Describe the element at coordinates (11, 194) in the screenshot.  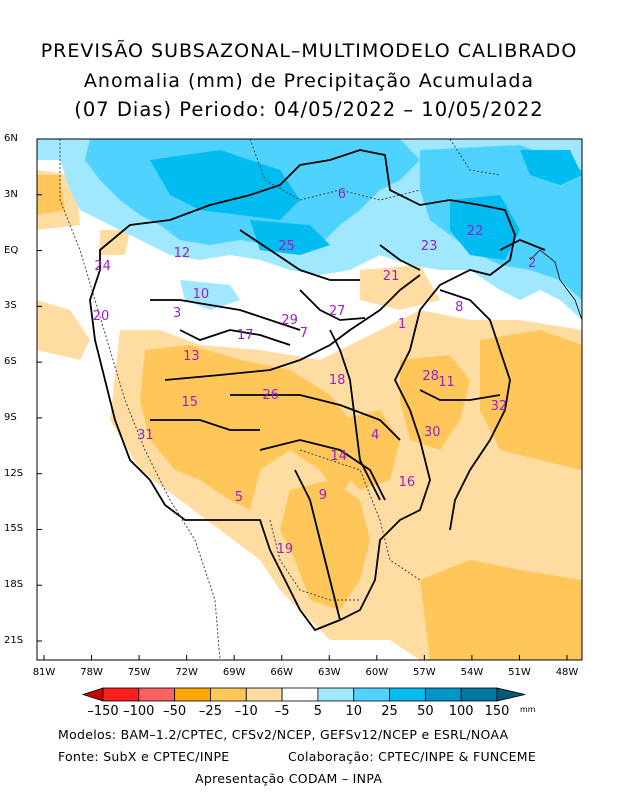
I see `lat-label: 3N` at that location.